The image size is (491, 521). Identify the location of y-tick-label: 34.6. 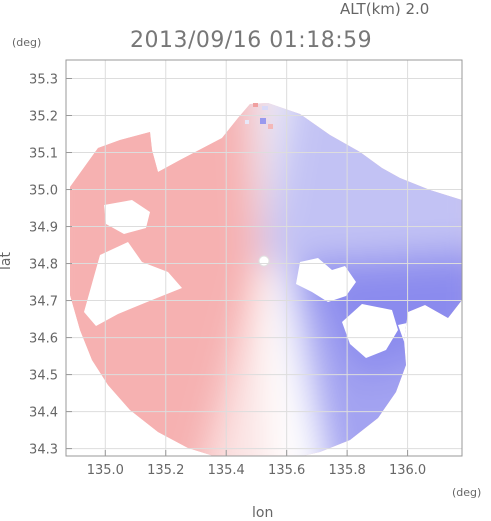
(43, 339).